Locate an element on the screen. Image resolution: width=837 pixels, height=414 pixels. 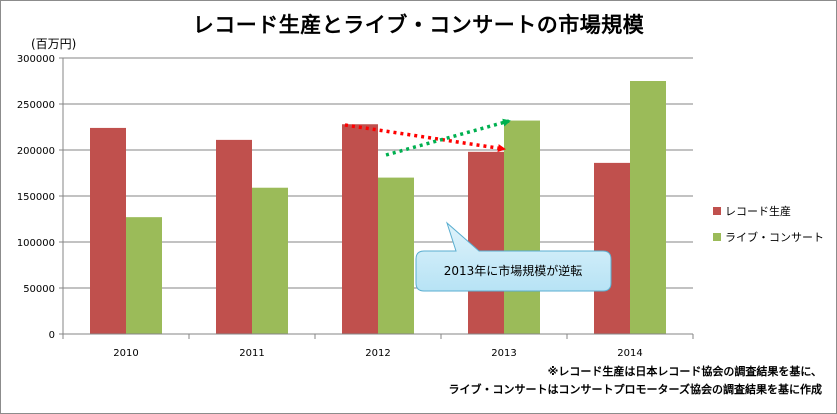
legend-label-0: レコード生産 is located at coordinates (758, 211).